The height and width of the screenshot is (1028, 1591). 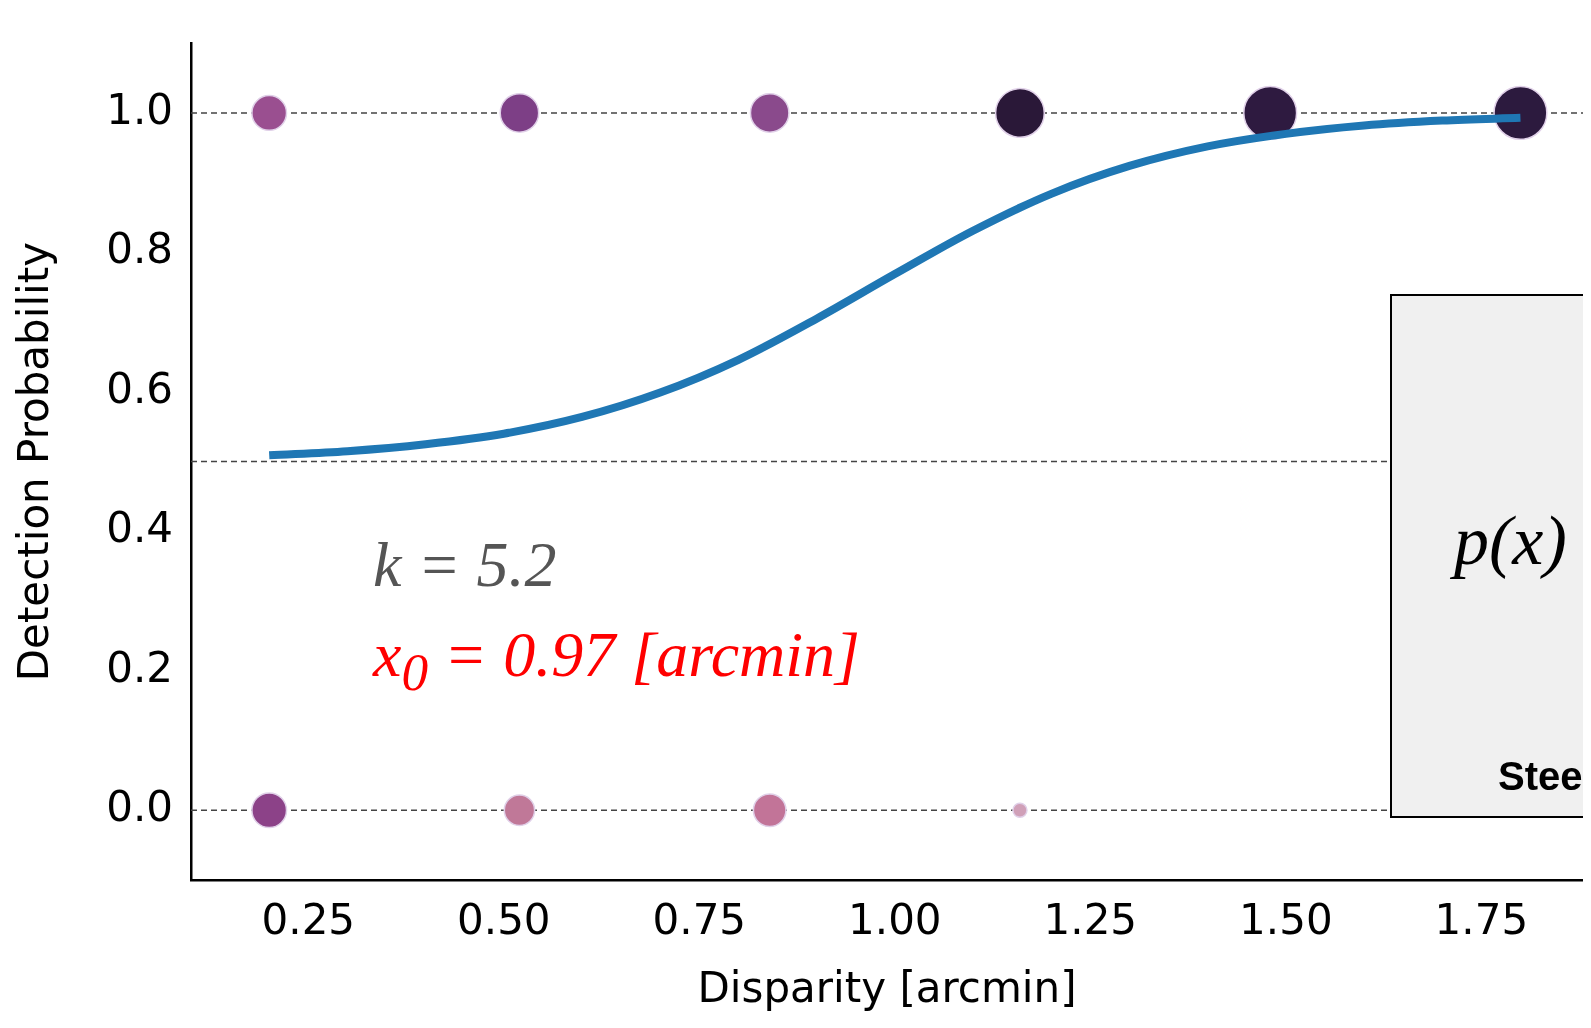 I want to click on x-tick-label: 1.25, so click(x=1090, y=920).